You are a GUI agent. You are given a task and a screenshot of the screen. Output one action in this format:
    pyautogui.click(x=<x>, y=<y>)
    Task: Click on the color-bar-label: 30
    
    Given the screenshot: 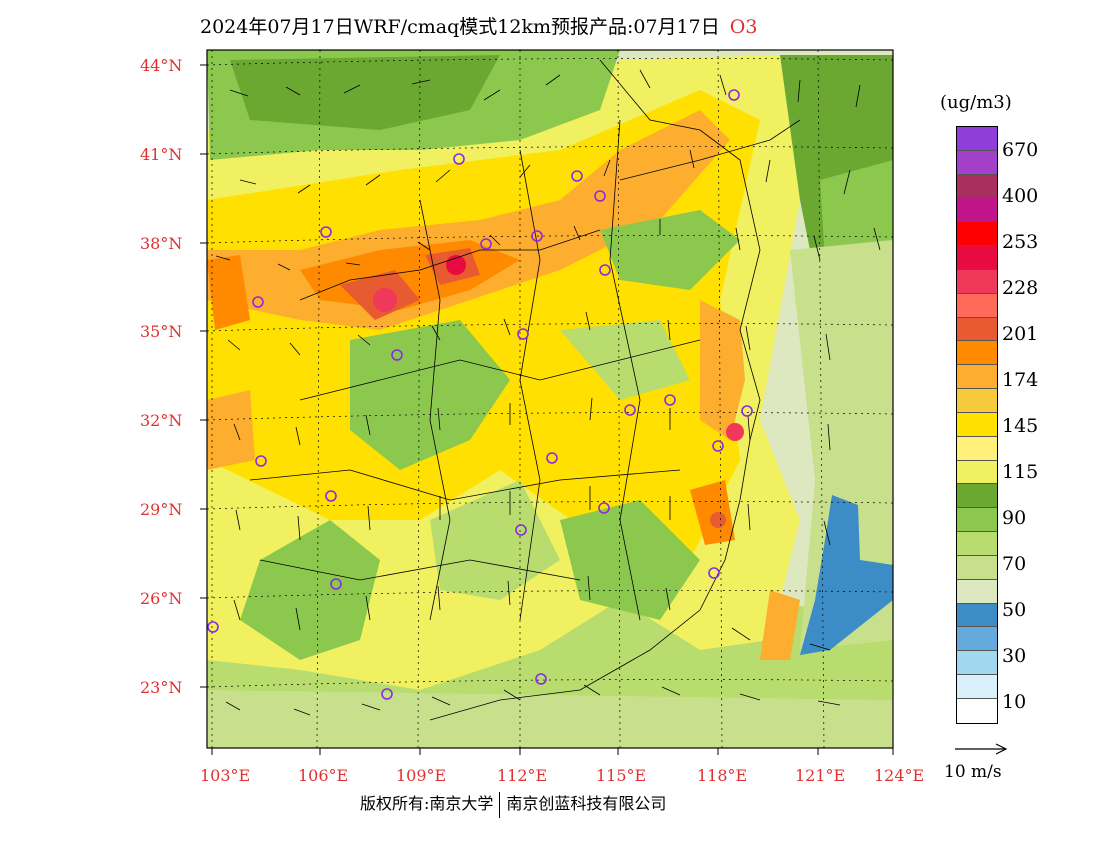 What is the action you would take?
    pyautogui.click(x=1014, y=656)
    